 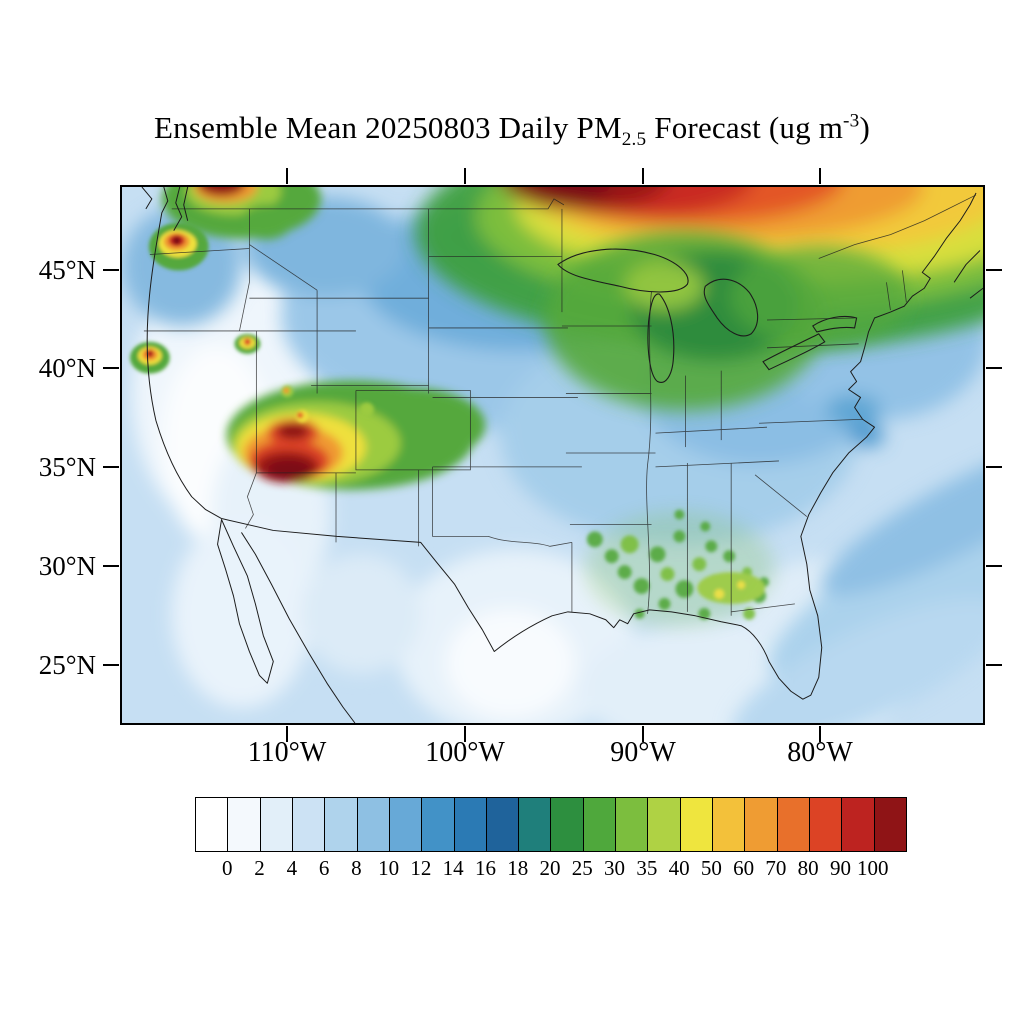 I want to click on lat-label-35n: 35°N, so click(x=67, y=467).